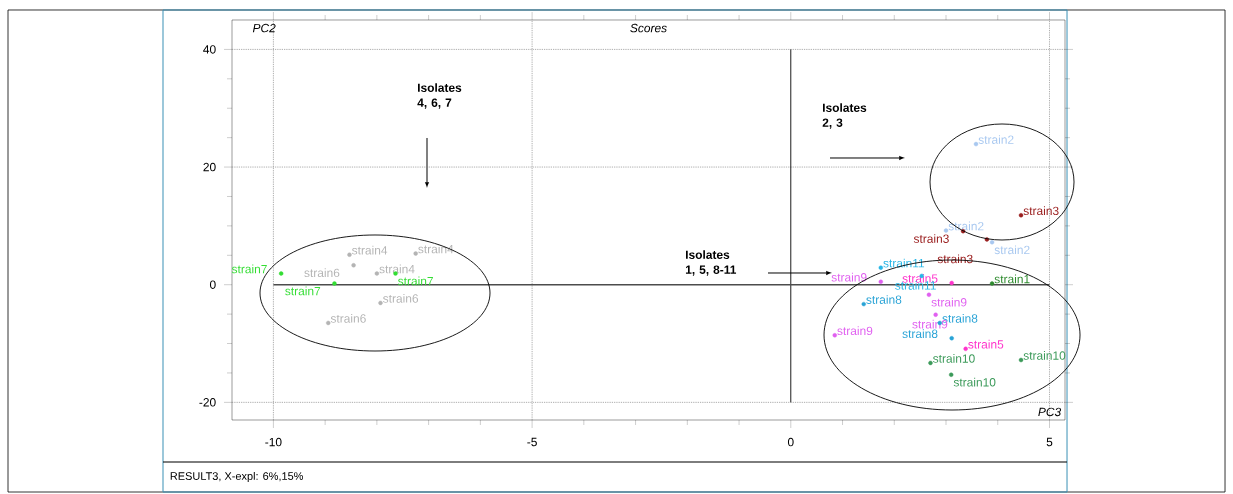 This screenshot has height=494, width=1233. Describe the element at coordinates (237, 477) in the screenshot. I see `text: RESULT3, X-expl: 6%,15%` at that location.